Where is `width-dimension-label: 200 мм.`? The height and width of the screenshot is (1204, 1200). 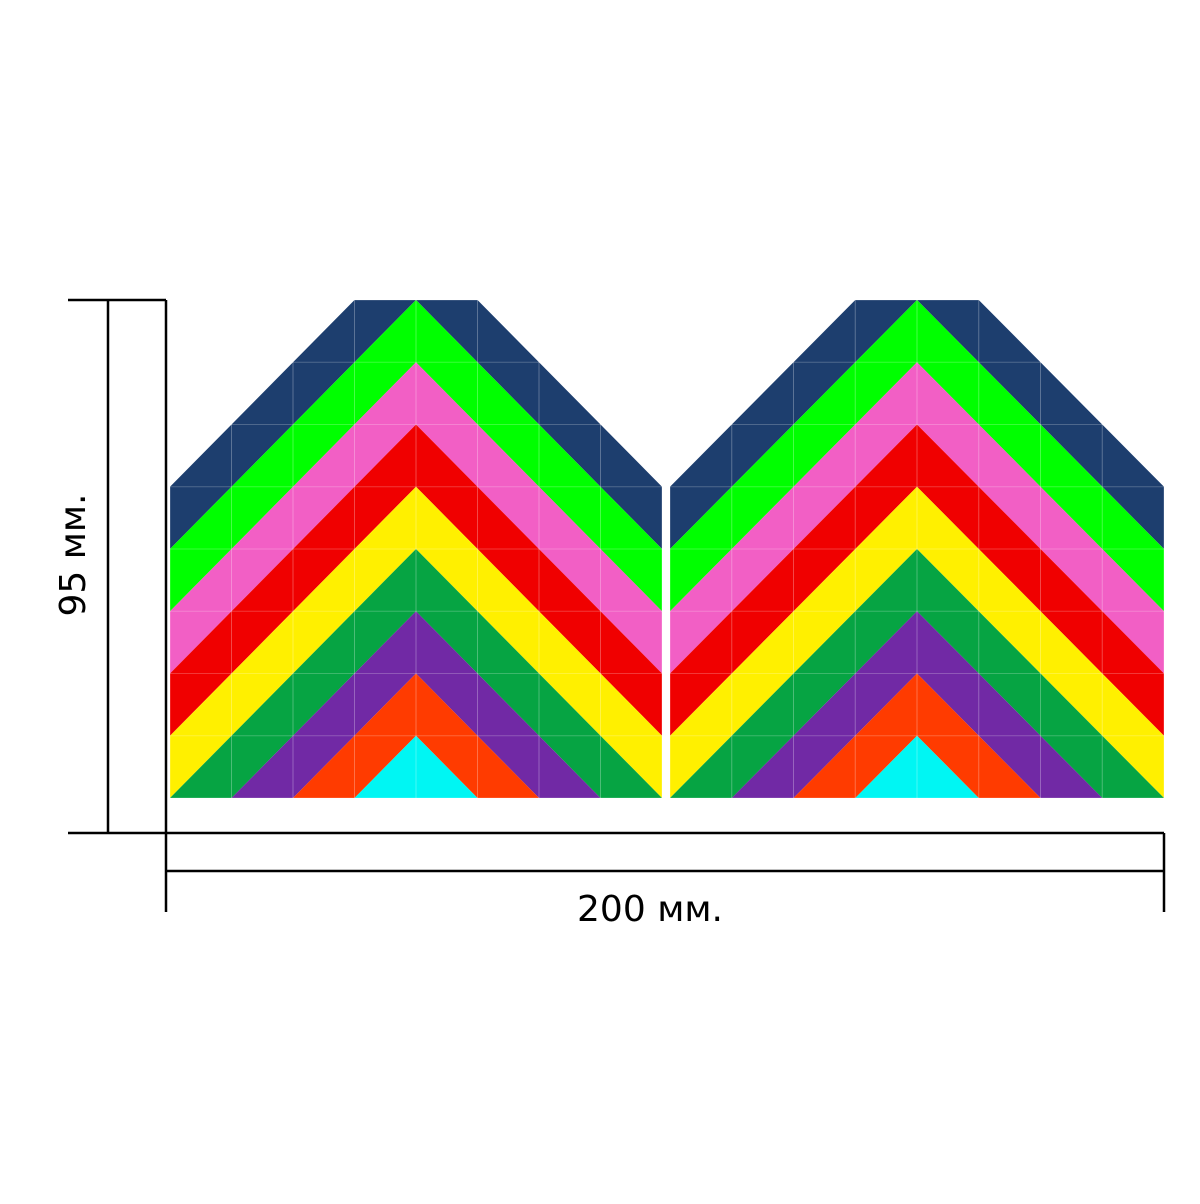 width-dimension-label: 200 мм. is located at coordinates (650, 909).